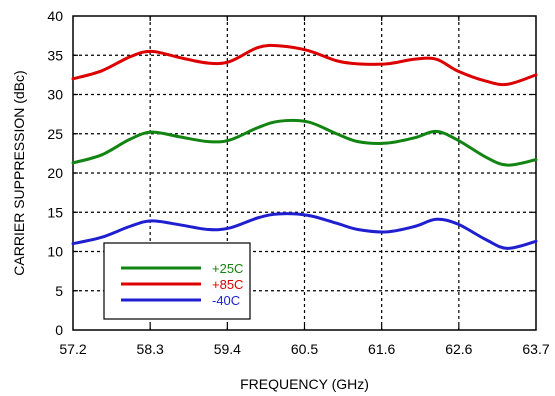 The width and height of the screenshot is (555, 396). Describe the element at coordinates (304, 65) in the screenshot. I see `series-line-plus85c` at that location.